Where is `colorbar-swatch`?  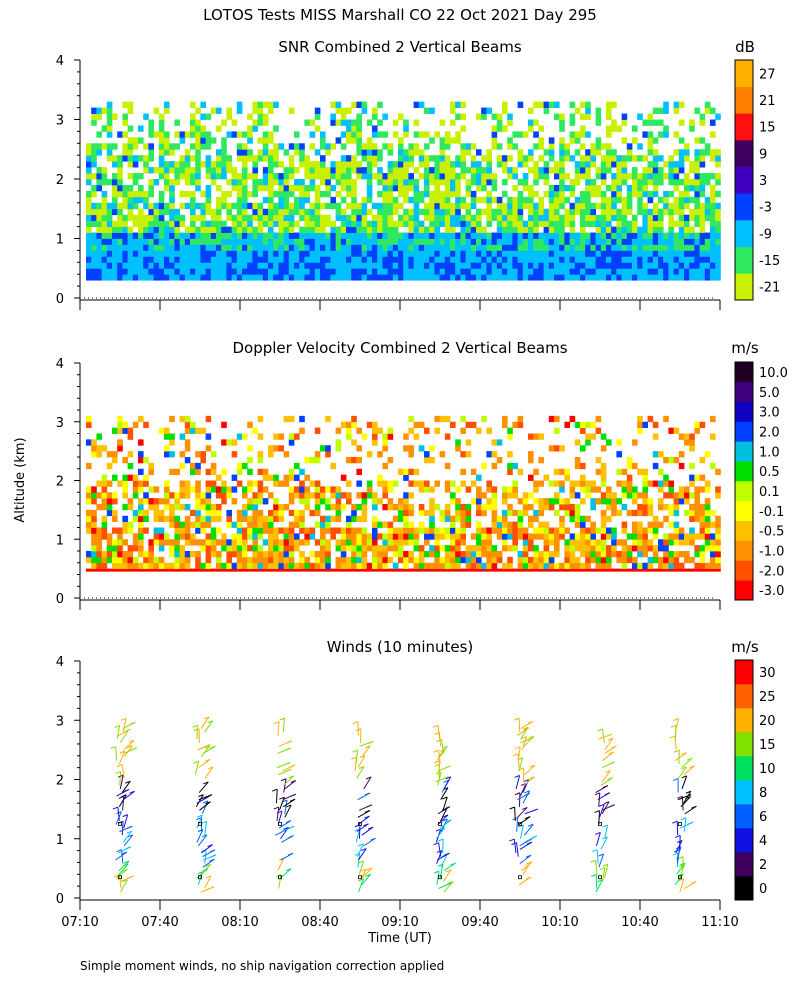 colorbar-swatch is located at coordinates (744, 431).